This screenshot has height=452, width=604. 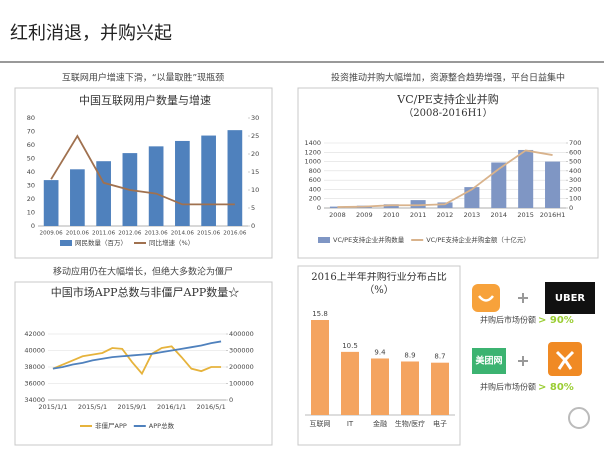 I want to click on x-tick-label: 电子, so click(x=440, y=423).